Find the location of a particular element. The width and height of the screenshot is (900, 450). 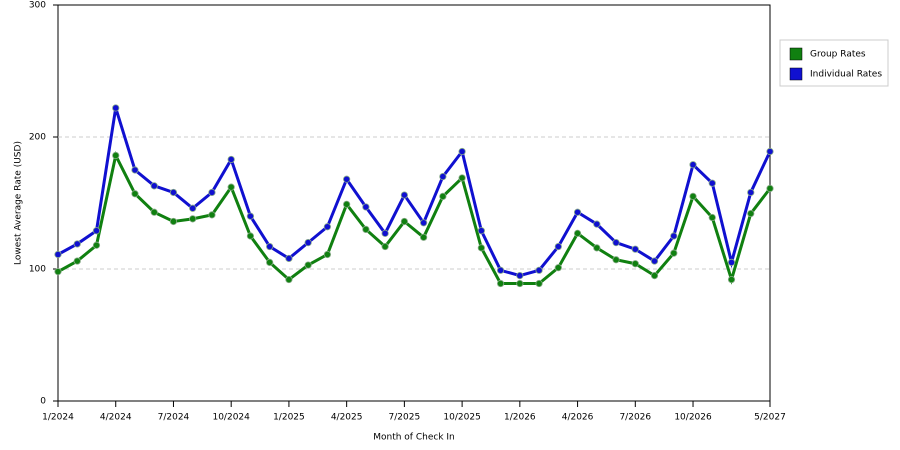

x-tick-label: 4/2026 is located at coordinates (578, 418).